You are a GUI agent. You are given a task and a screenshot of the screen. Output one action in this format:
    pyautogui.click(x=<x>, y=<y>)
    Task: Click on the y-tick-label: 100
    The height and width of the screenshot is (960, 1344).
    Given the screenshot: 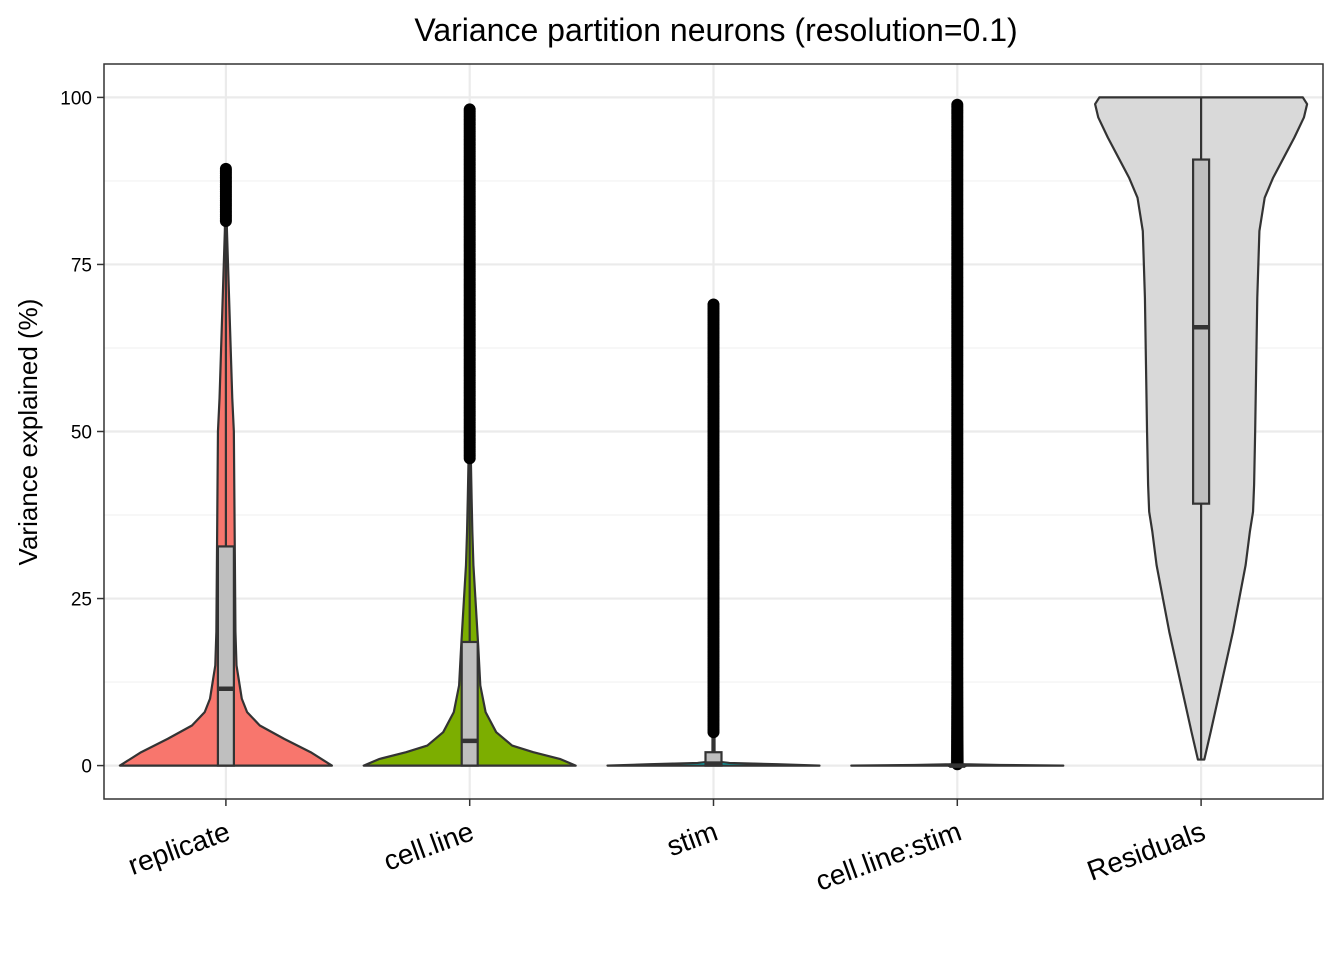 What is the action you would take?
    pyautogui.click(x=76, y=98)
    